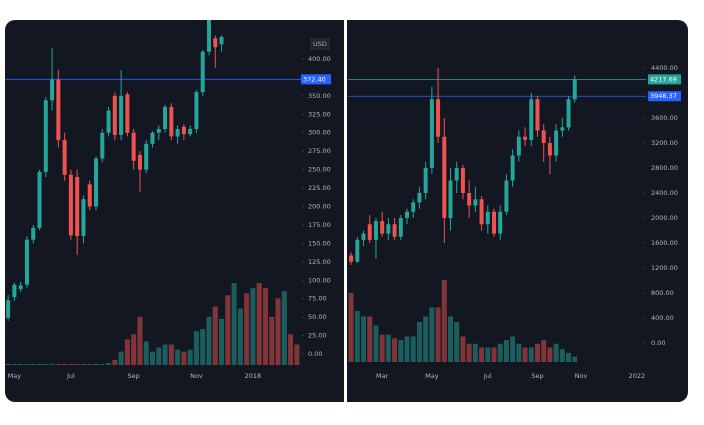  Describe the element at coordinates (382, 376) in the screenshot. I see `x-tick-label: Mar` at that location.